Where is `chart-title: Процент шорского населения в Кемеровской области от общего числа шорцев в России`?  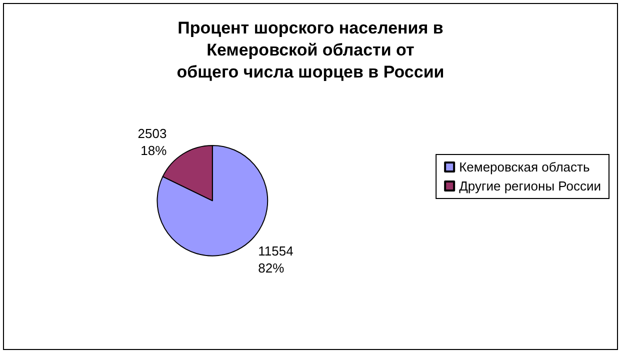
chart-title: Процент шорского населения в Кемеровской области от общего числа шорцев в России is located at coordinates (310, 50).